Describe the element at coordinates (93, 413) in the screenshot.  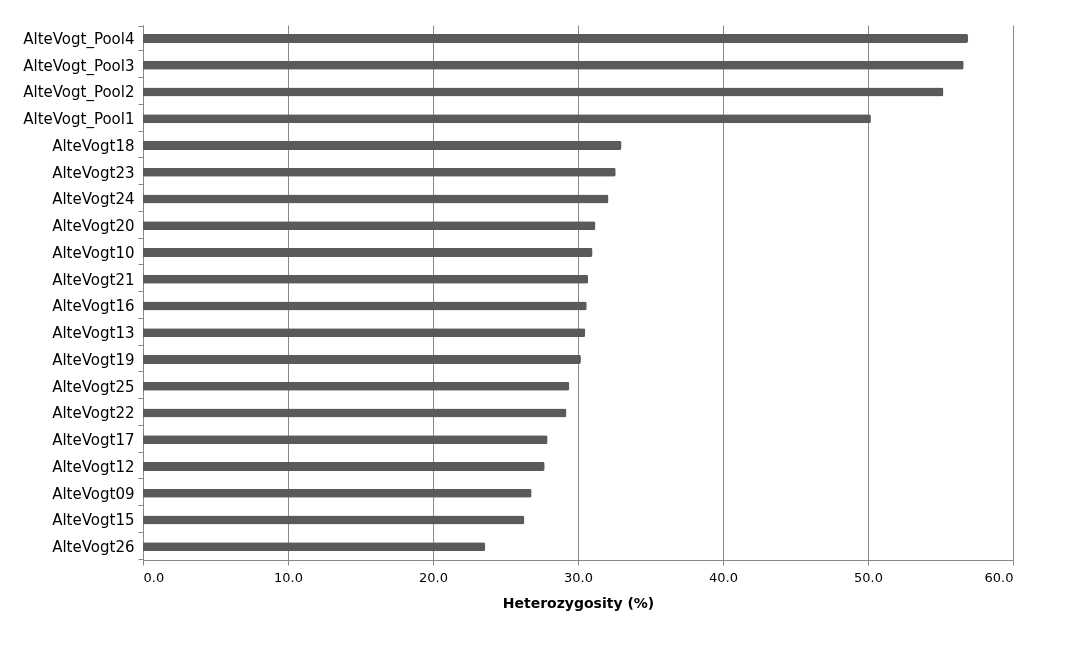
I see `y-tick-label: AlteVogt22` at that location.